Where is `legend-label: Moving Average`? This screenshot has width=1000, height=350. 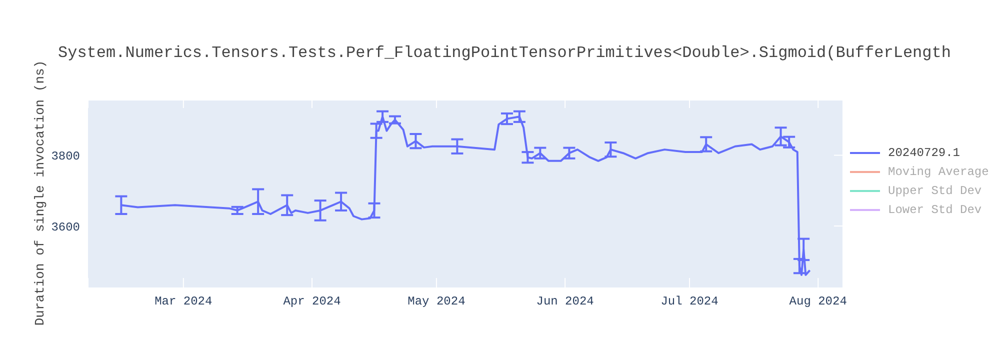 legend-label: Moving Average is located at coordinates (938, 171).